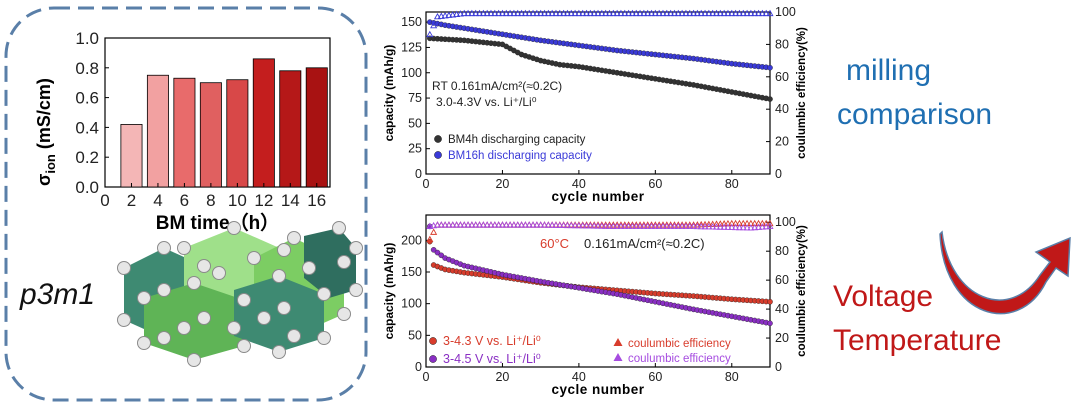 This screenshot has width=1083, height=411. Describe the element at coordinates (492, 341) in the screenshot. I see `legend-label: 3-4.3 V vs. Li⁺/Li⁰` at that location.